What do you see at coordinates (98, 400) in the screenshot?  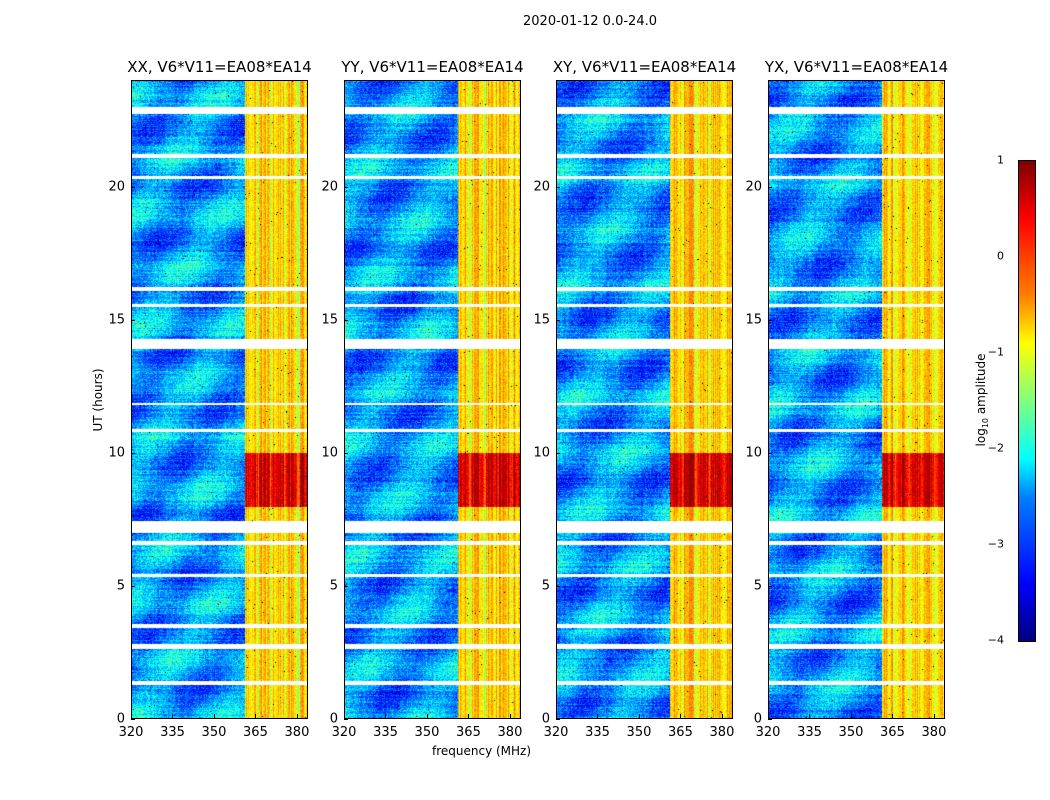 I see `y-axis-label: UT (hours)` at bounding box center [98, 400].